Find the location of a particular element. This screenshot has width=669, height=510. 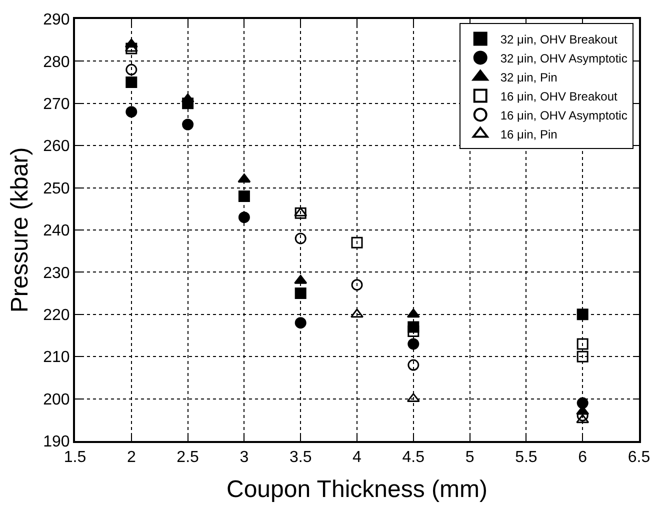

y-tick-label: 260 is located at coordinates (56, 147).